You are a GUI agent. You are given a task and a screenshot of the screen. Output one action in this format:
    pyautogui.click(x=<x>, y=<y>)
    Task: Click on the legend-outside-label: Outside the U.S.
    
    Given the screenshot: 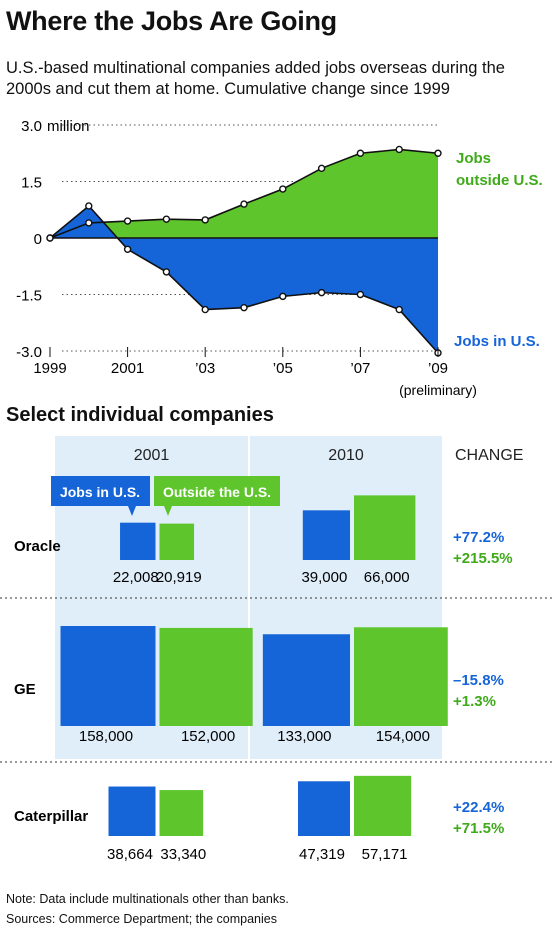 What is the action you would take?
    pyautogui.click(x=217, y=492)
    